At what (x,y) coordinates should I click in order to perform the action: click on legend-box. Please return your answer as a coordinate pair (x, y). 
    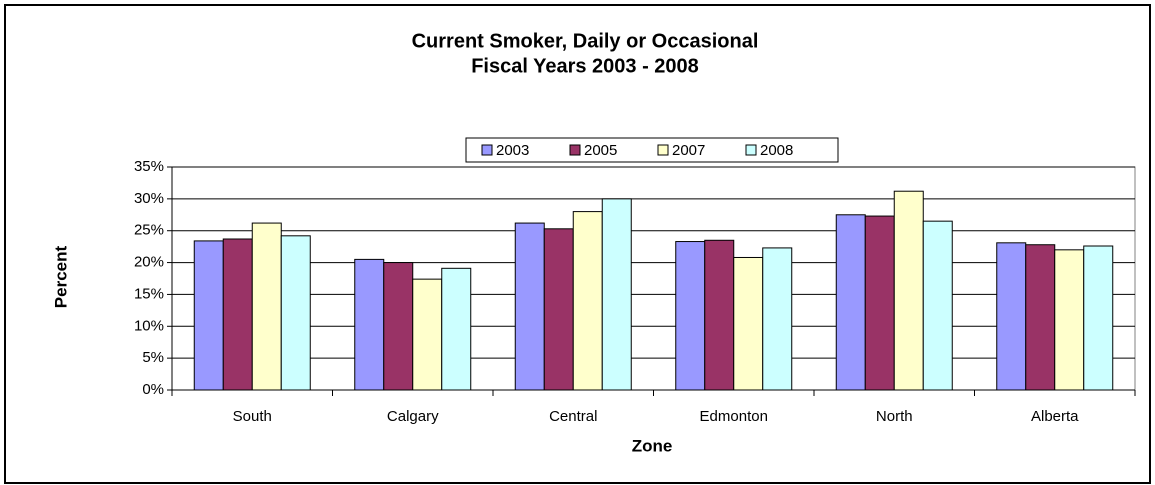
    Looking at the image, I should click on (652, 150).